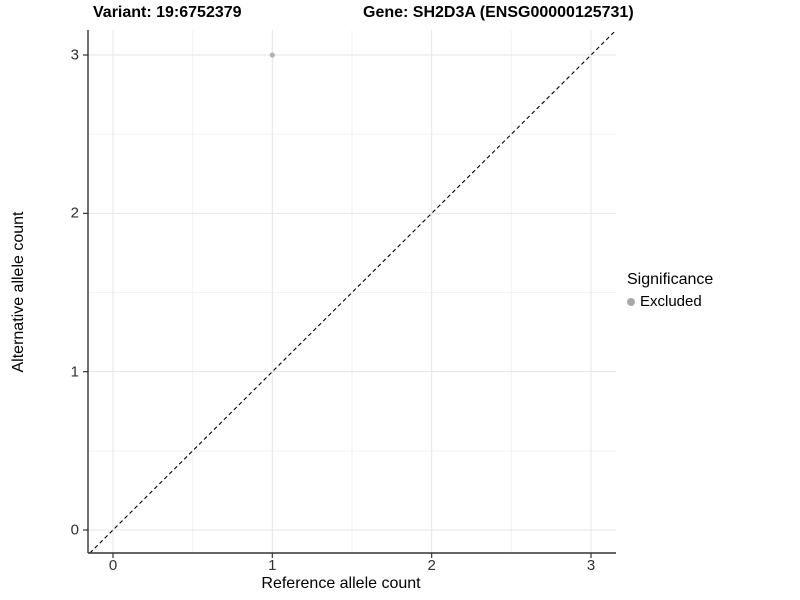 This screenshot has height=600, width=800. What do you see at coordinates (272, 565) in the screenshot?
I see `x-tick-label: 1` at bounding box center [272, 565].